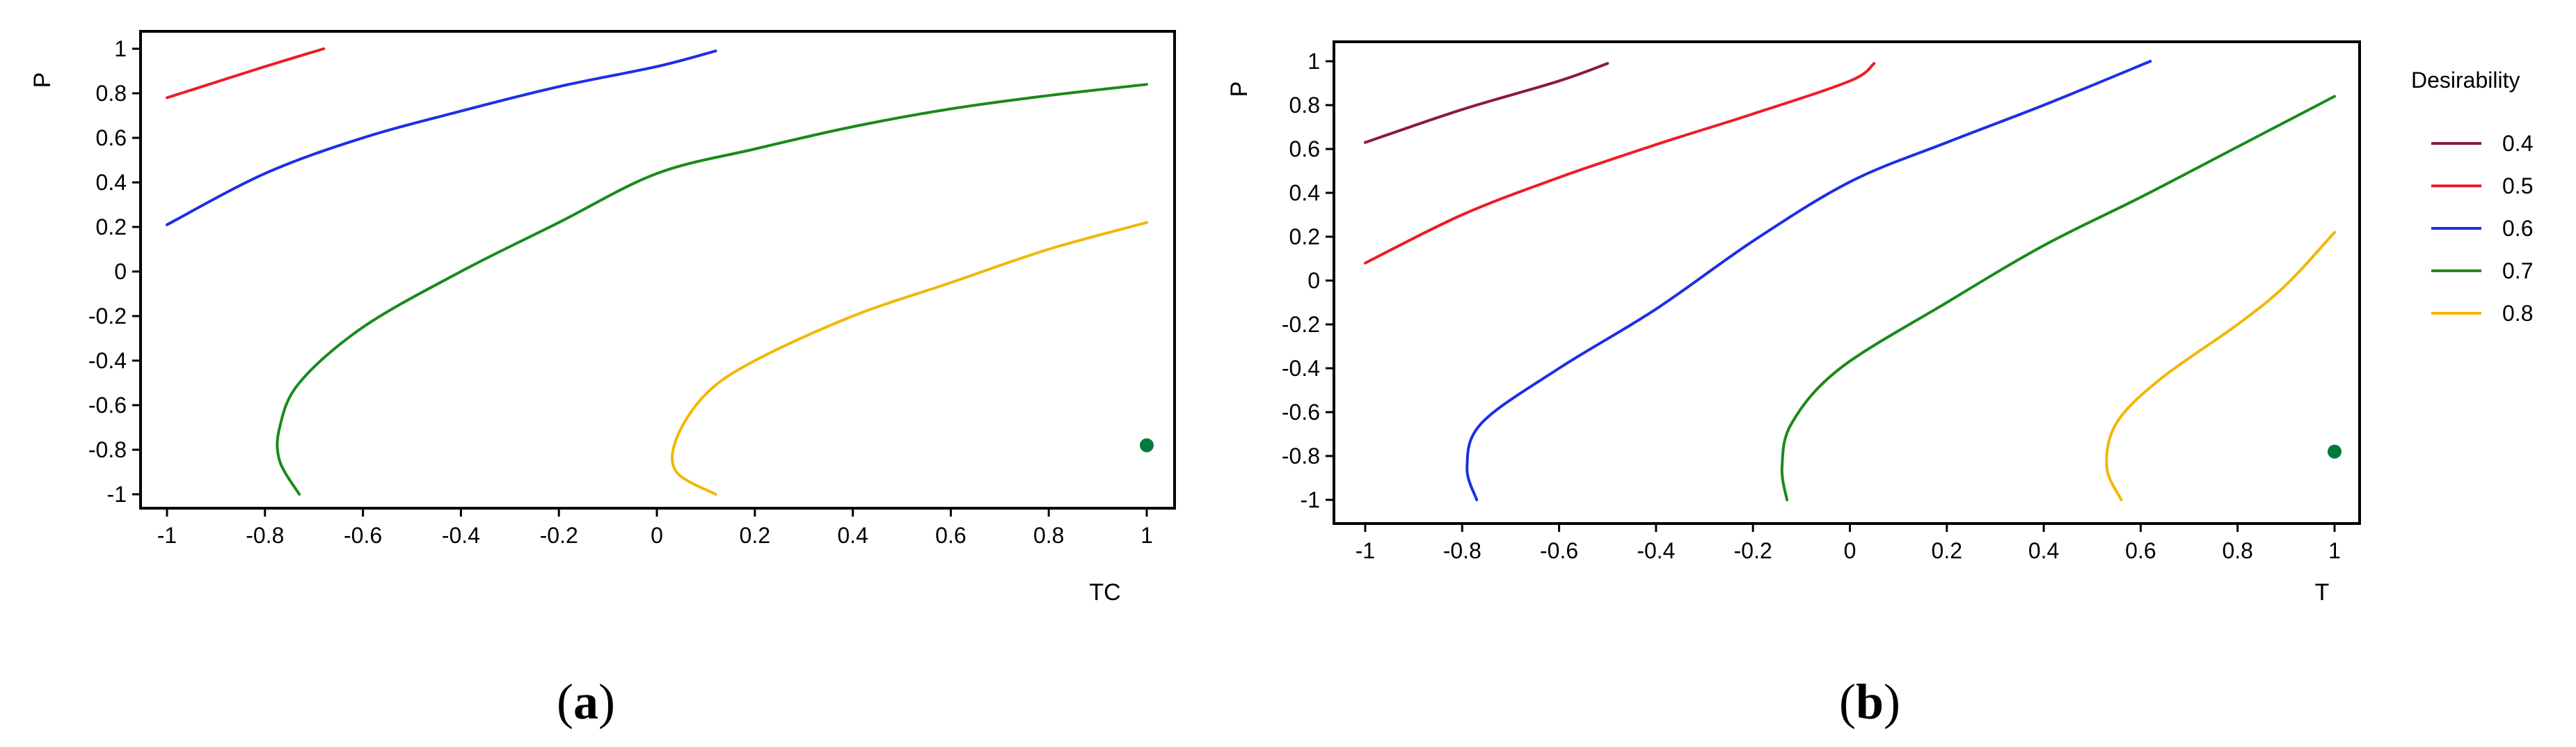  I want to click on y-tick-label-a-9: -0.8, so click(107, 449).